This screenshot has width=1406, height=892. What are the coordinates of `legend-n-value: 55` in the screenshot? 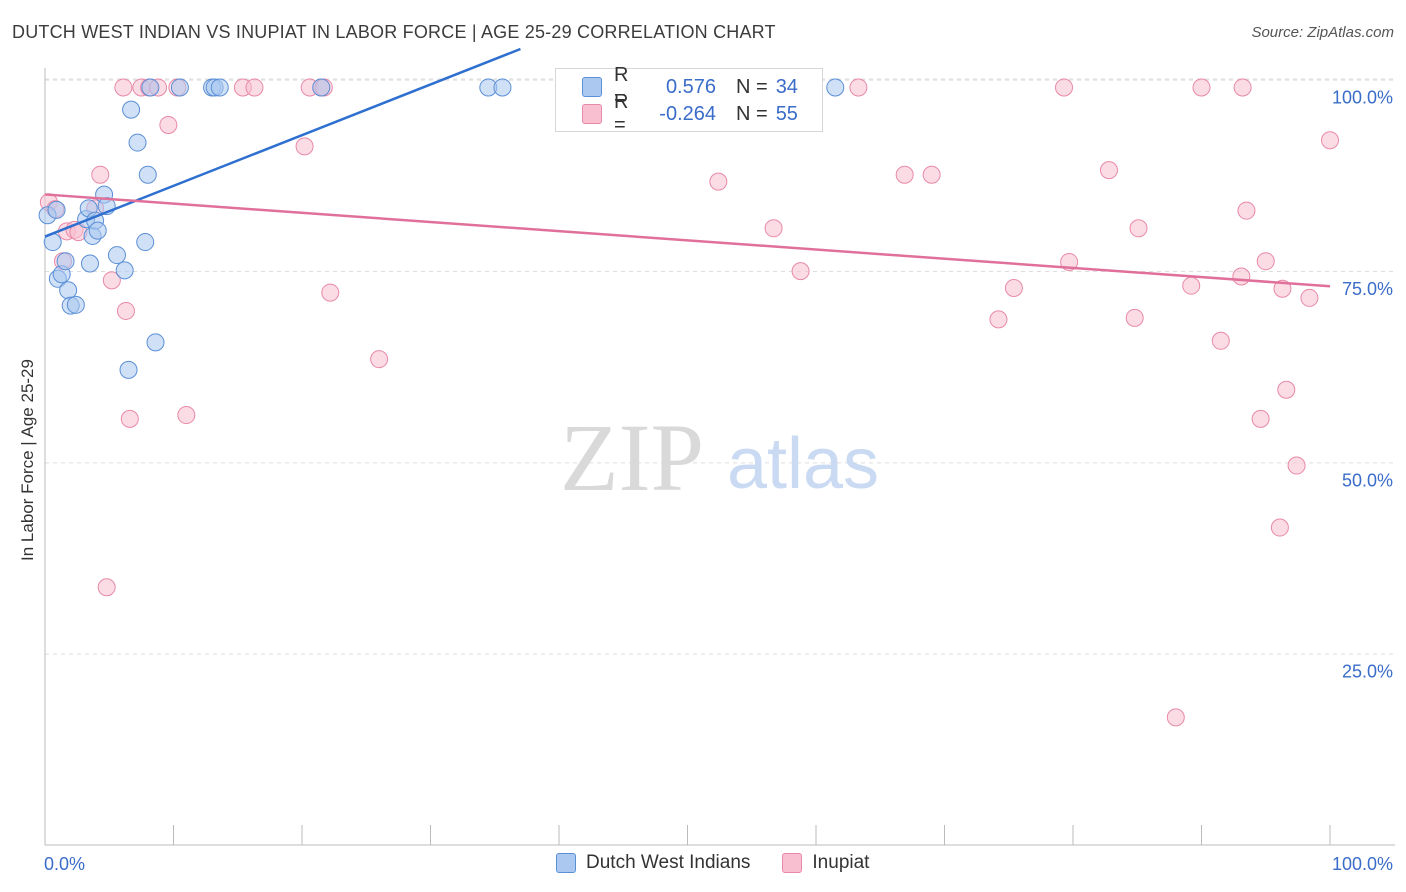 It's located at (786, 113).